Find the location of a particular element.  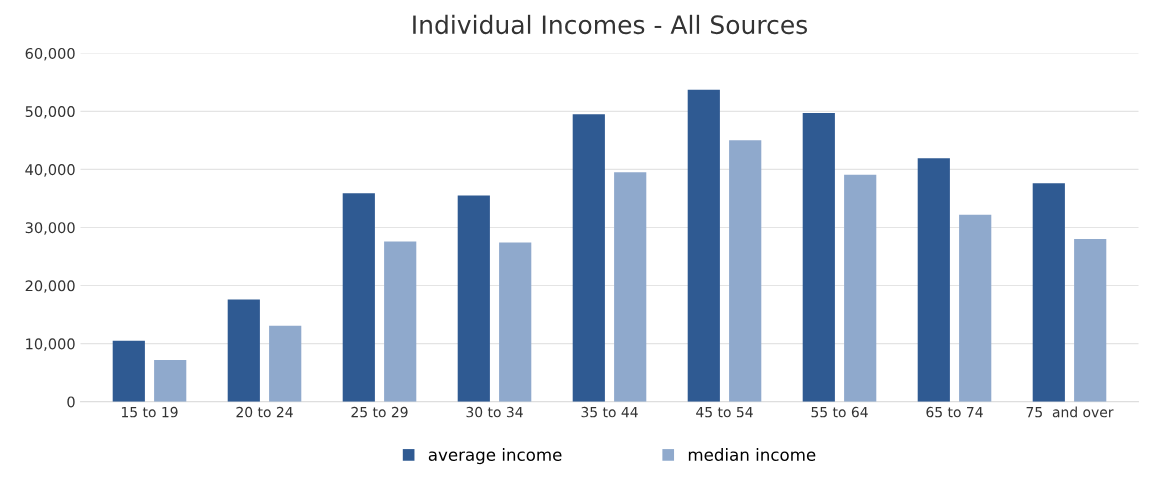

y-tick-label: 20,000 is located at coordinates (50, 286).